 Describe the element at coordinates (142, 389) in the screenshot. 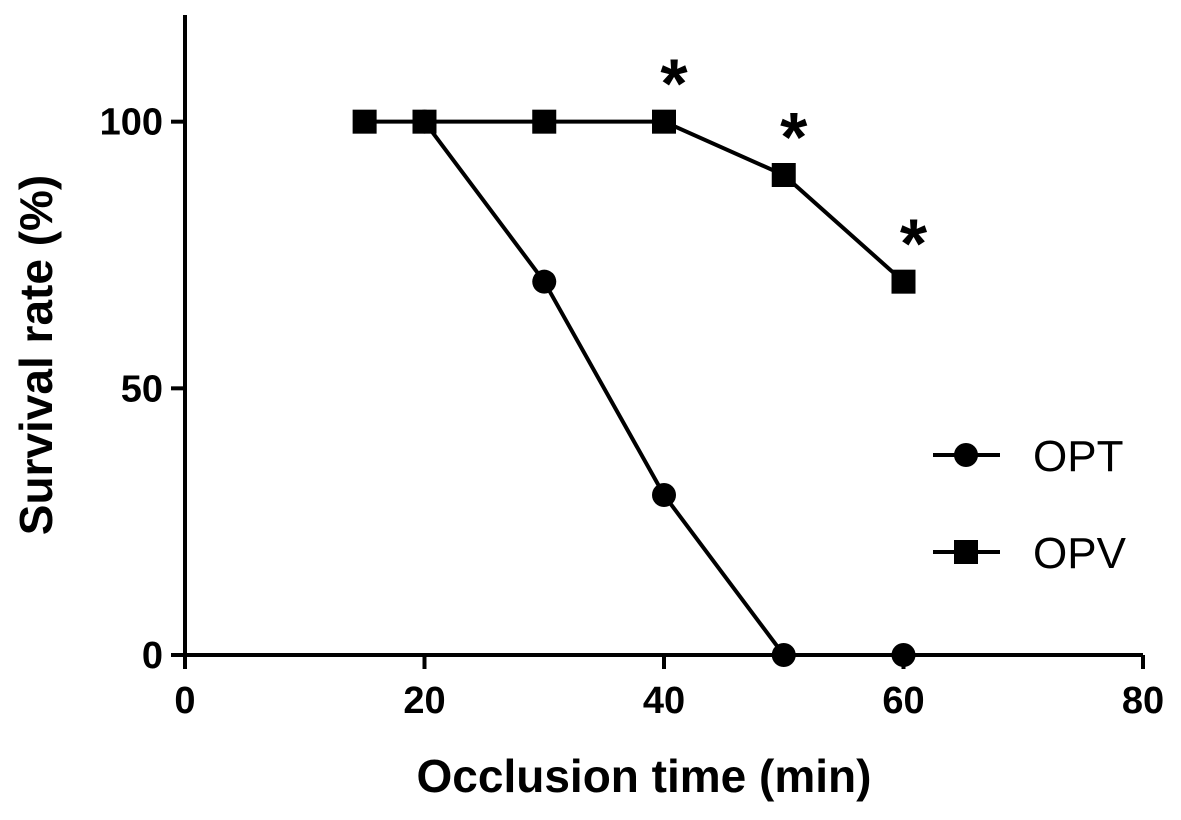

I see `y-tick-label: 50` at that location.